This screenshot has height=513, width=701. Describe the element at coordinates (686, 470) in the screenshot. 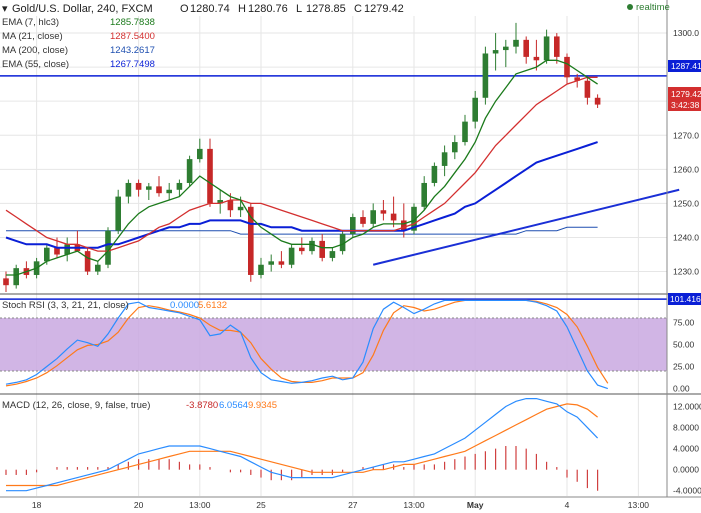

I see `macd-y-tick: 0.0000` at that location.